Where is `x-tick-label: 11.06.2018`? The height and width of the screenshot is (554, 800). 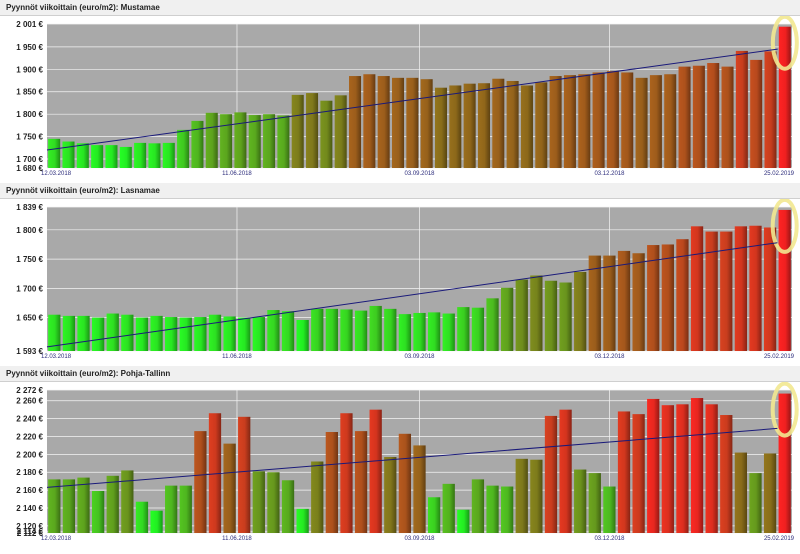
x-tick-label: 11.06.2018 is located at coordinates (237, 539).